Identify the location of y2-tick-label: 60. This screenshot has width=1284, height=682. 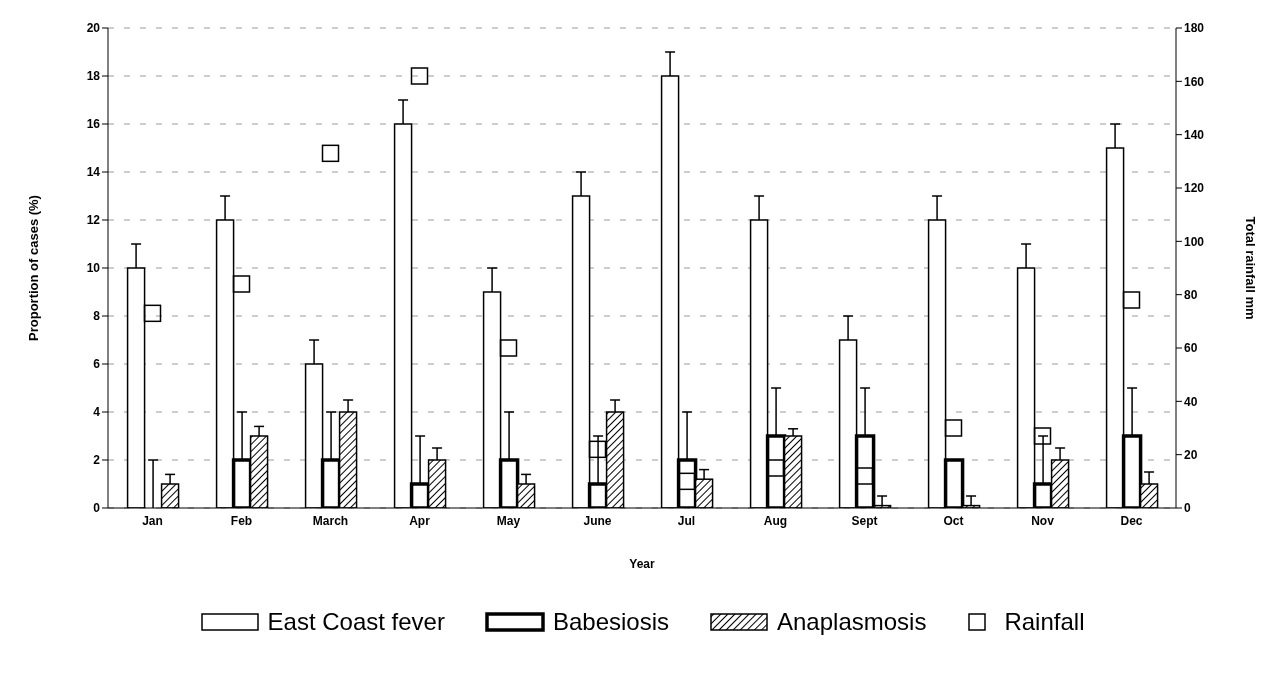
(1191, 348).